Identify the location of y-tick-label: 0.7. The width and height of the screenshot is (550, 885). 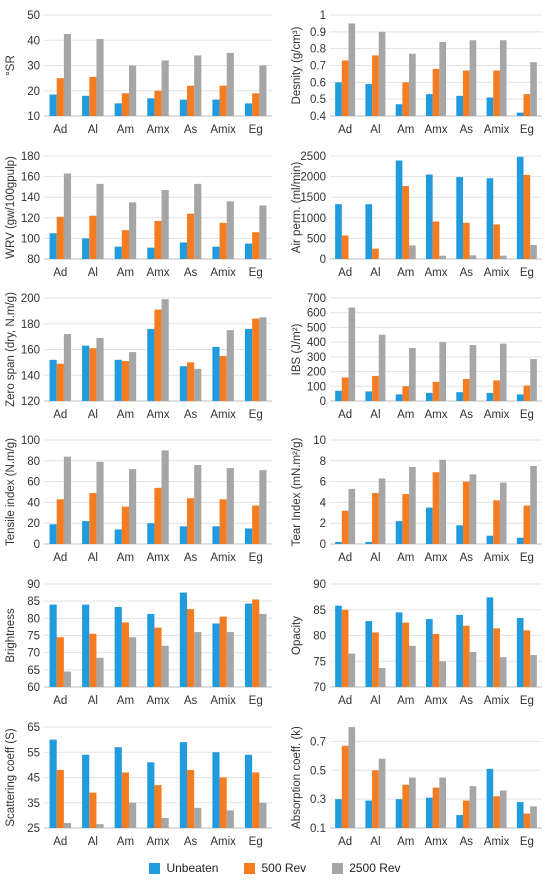
(318, 67).